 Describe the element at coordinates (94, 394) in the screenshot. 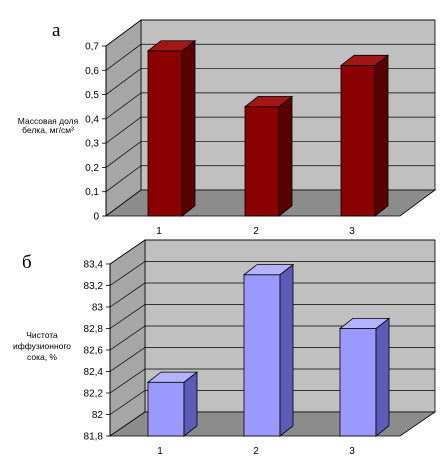

I see `y-tick-label: 82,2` at that location.